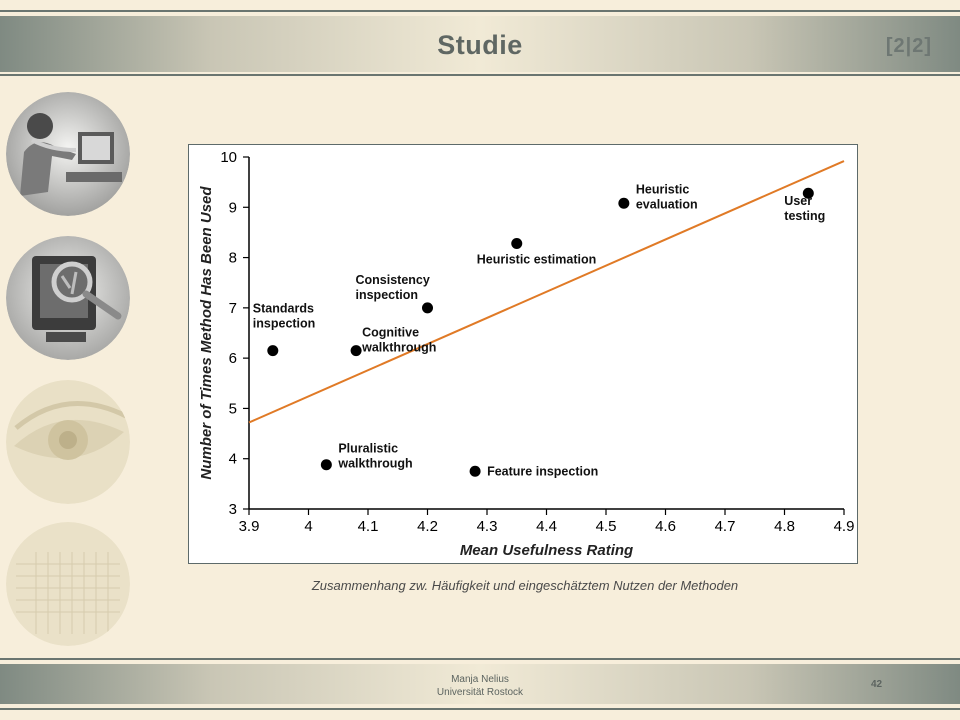  I want to click on footer-bar, so click(480, 684).